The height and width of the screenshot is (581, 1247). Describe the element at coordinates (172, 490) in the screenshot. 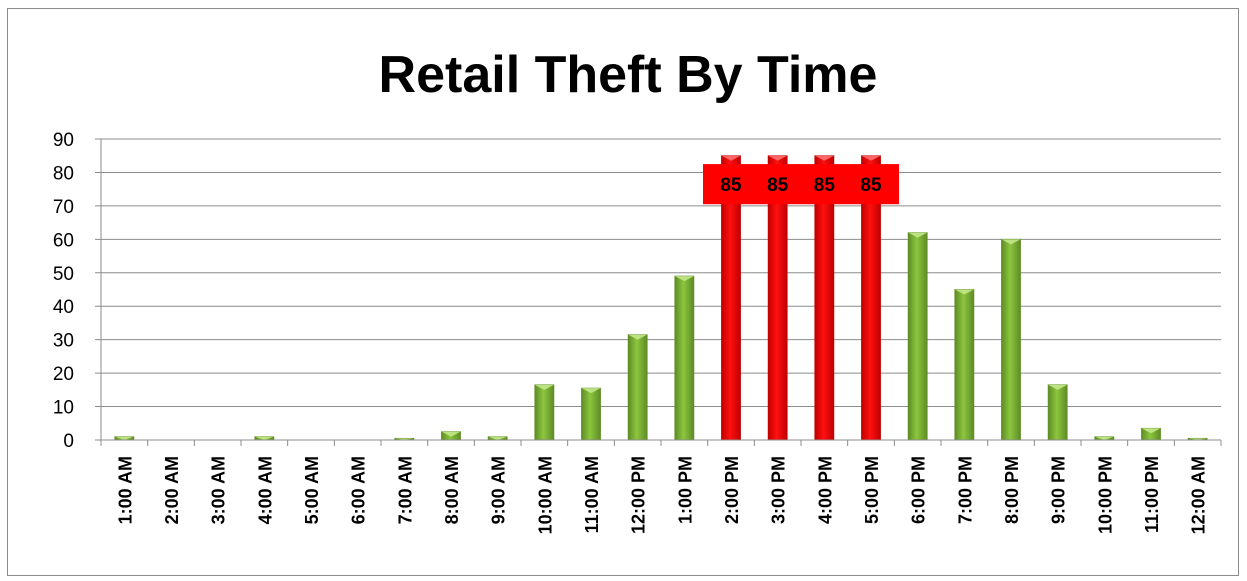

I see `x-tick-label: 2:00 AM` at that location.